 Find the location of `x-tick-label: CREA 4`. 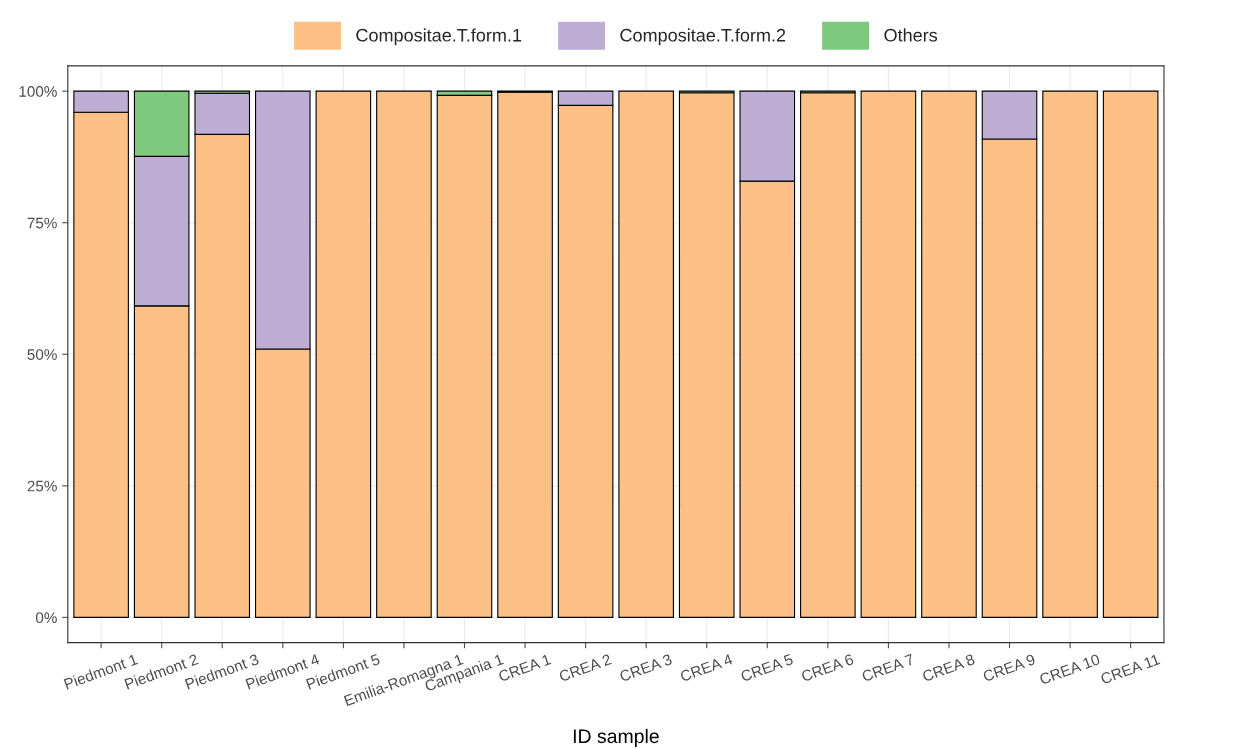

x-tick-label: CREA 4 is located at coordinates (706, 667).